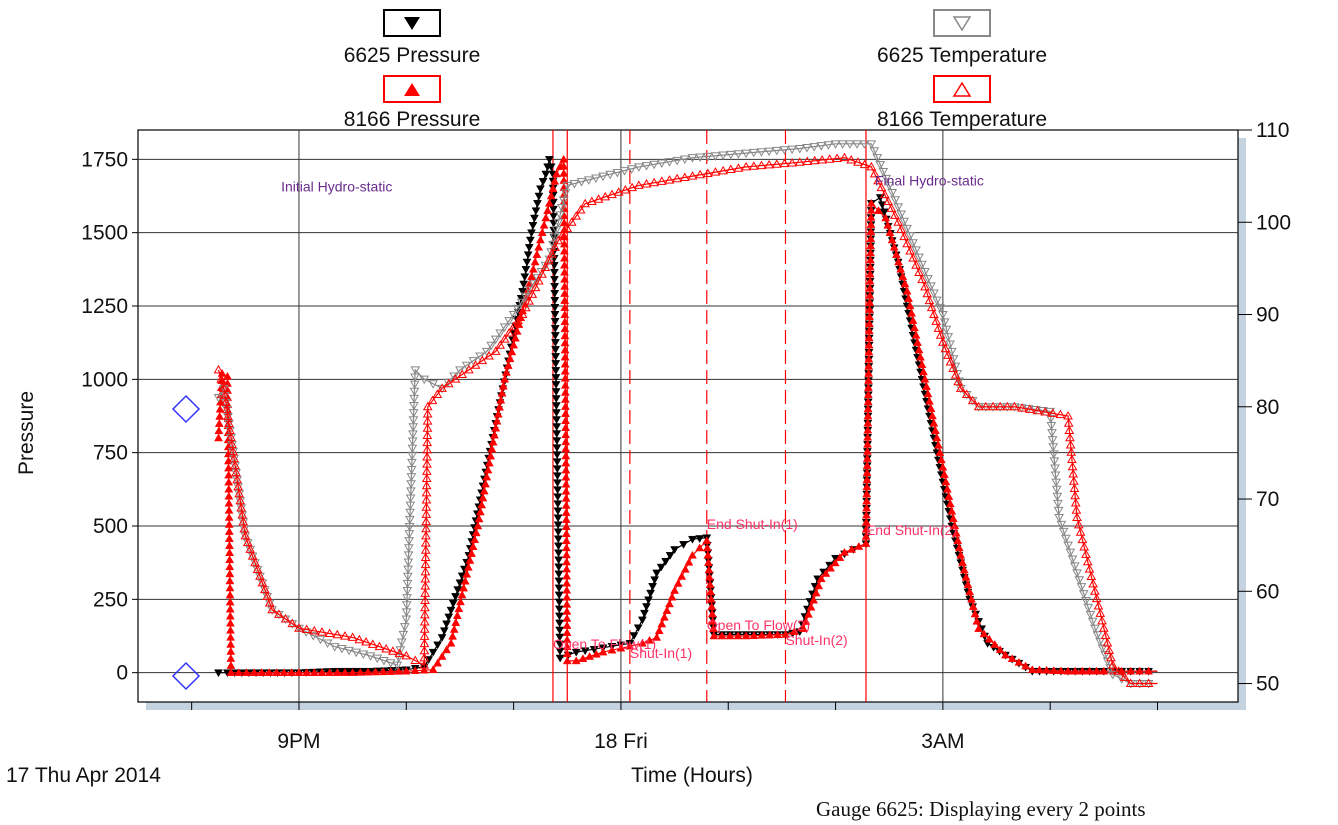 The height and width of the screenshot is (825, 1338). I want to click on event-annotation: End Shut-In(2), so click(911, 530).